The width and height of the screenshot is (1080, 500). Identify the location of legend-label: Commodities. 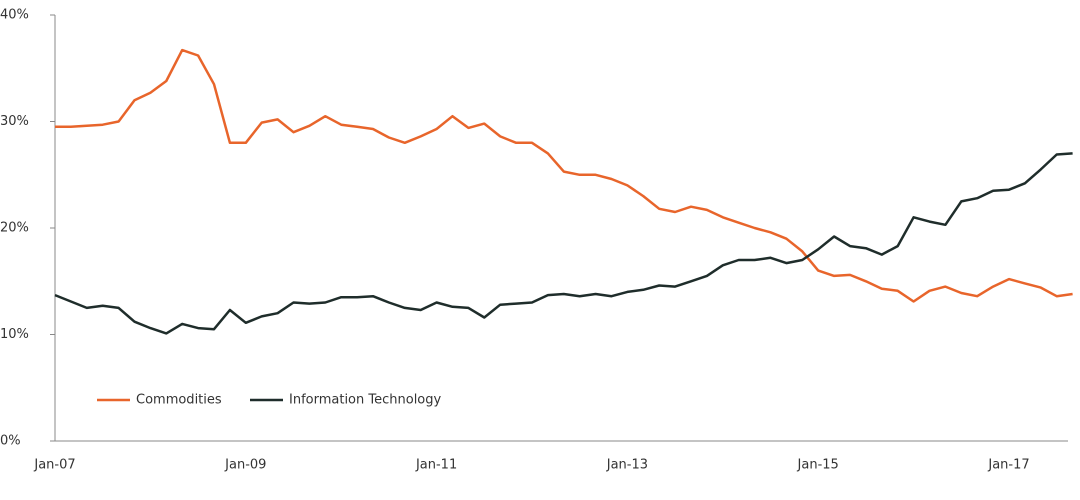
(179, 400).